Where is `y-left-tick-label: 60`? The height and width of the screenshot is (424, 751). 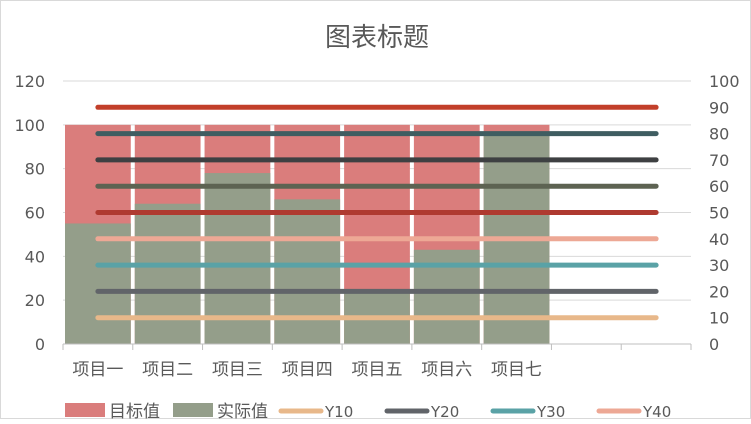 y-left-tick-label: 60 is located at coordinates (35, 213).